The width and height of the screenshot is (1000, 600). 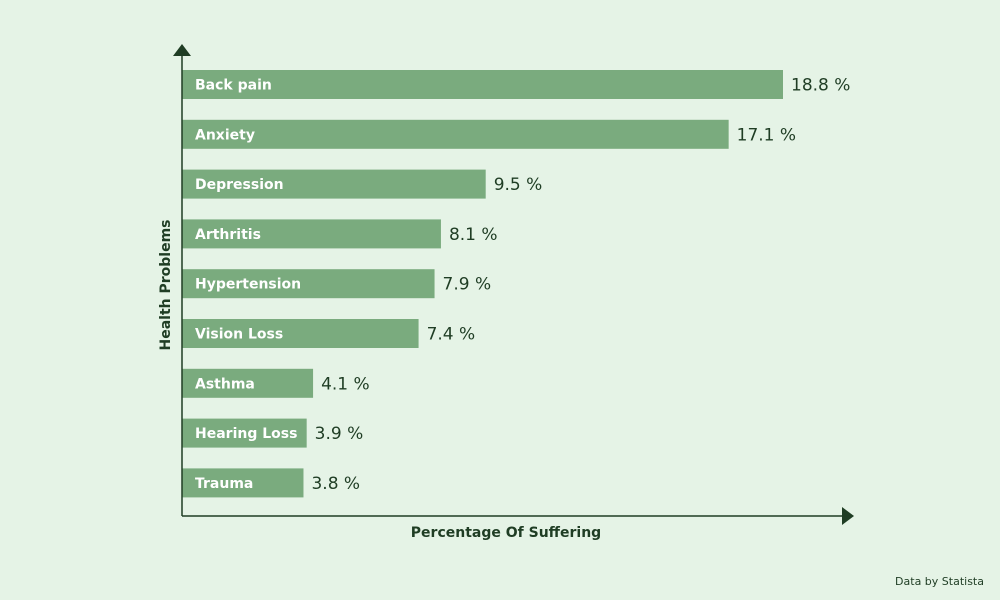 What do you see at coordinates (506, 533) in the screenshot?
I see `x-axis-title: Percentage Of Suffering` at bounding box center [506, 533].